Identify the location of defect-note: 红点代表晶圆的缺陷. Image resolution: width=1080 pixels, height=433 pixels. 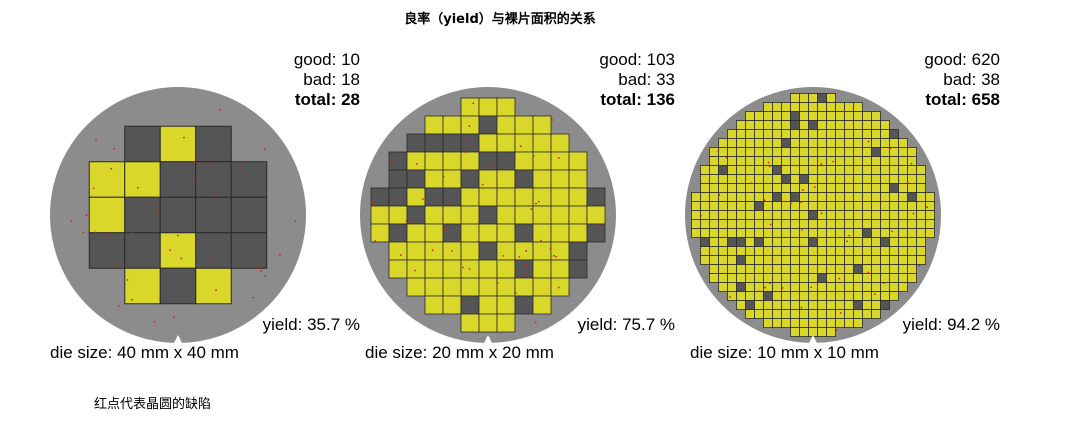
(153, 404).